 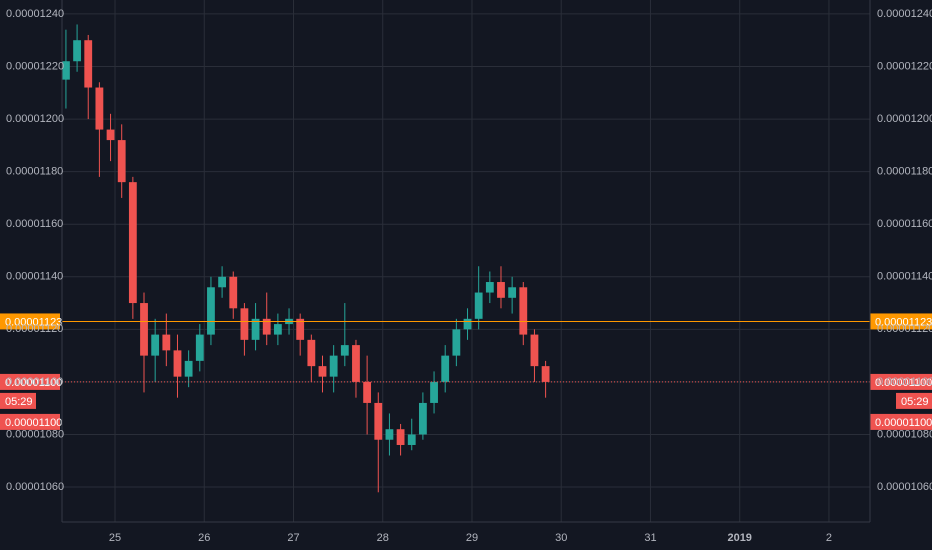 What do you see at coordinates (34, 172) in the screenshot?
I see `y-tick-label: 0.00001180` at bounding box center [34, 172].